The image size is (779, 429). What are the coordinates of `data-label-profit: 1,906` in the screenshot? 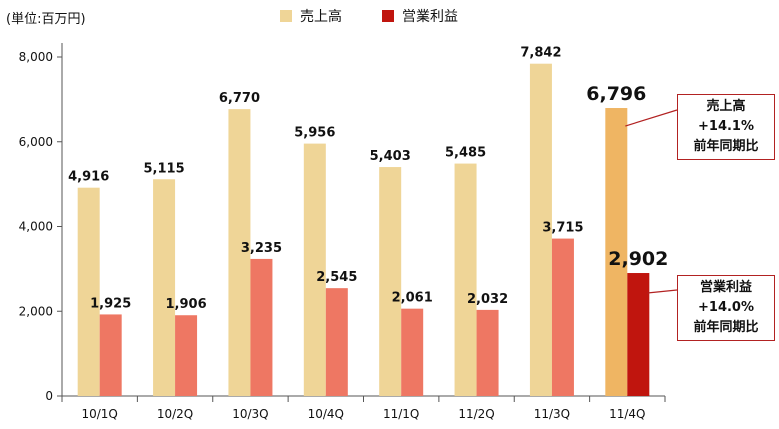 It's located at (186, 304).